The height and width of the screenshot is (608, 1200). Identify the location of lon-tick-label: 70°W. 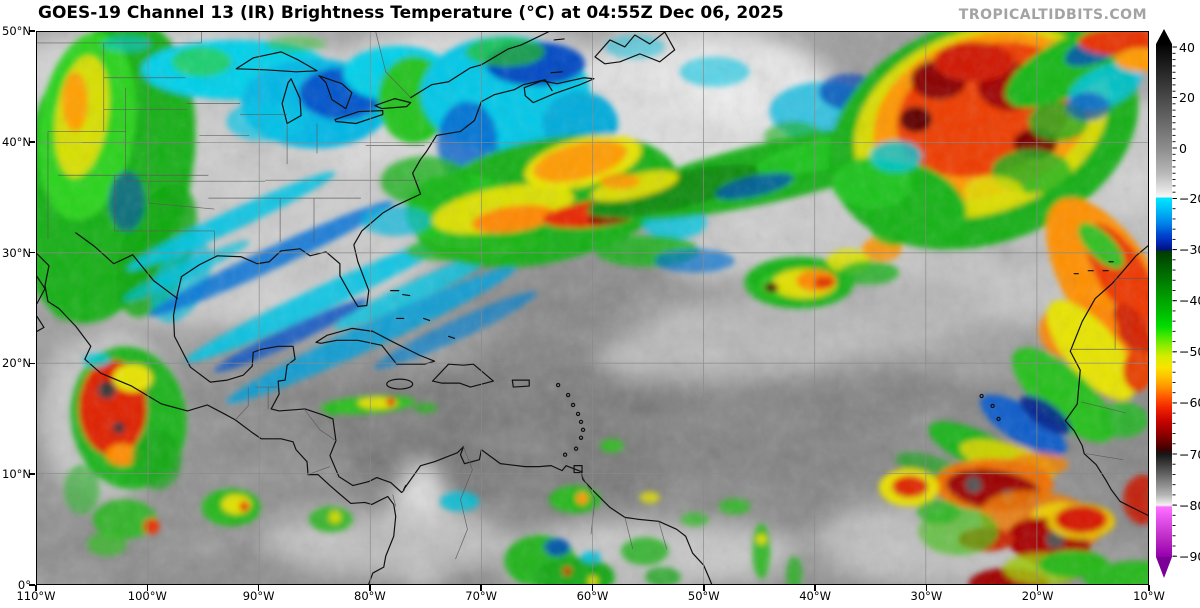
(481, 596).